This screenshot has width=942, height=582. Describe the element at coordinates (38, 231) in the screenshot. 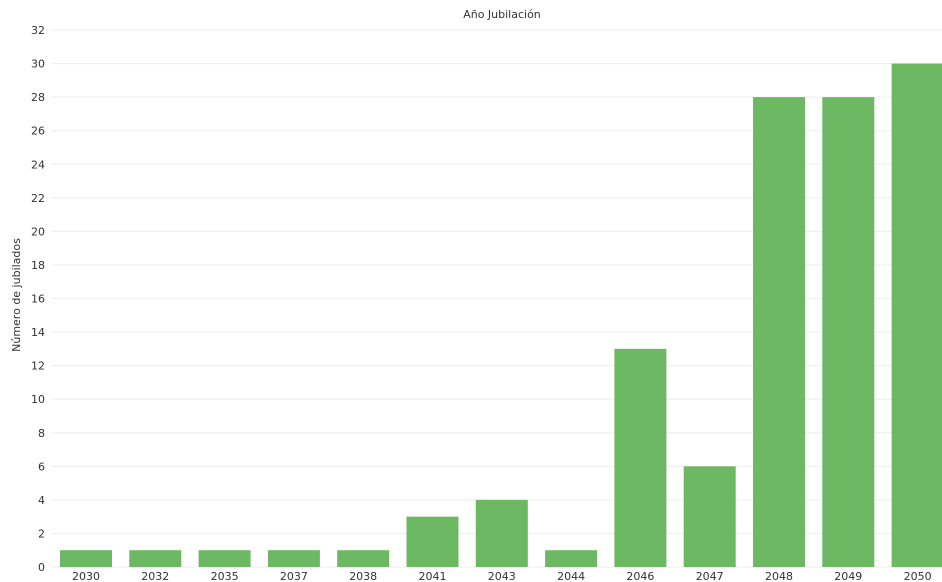

I see `y-tick-label: 20` at that location.